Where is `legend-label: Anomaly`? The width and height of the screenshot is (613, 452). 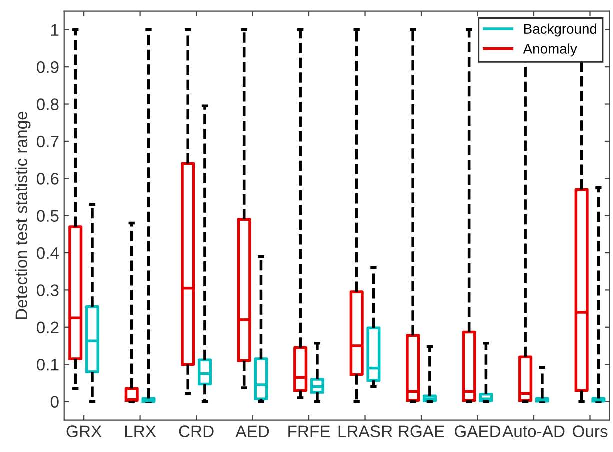
legend-label: Anomaly is located at coordinates (550, 50).